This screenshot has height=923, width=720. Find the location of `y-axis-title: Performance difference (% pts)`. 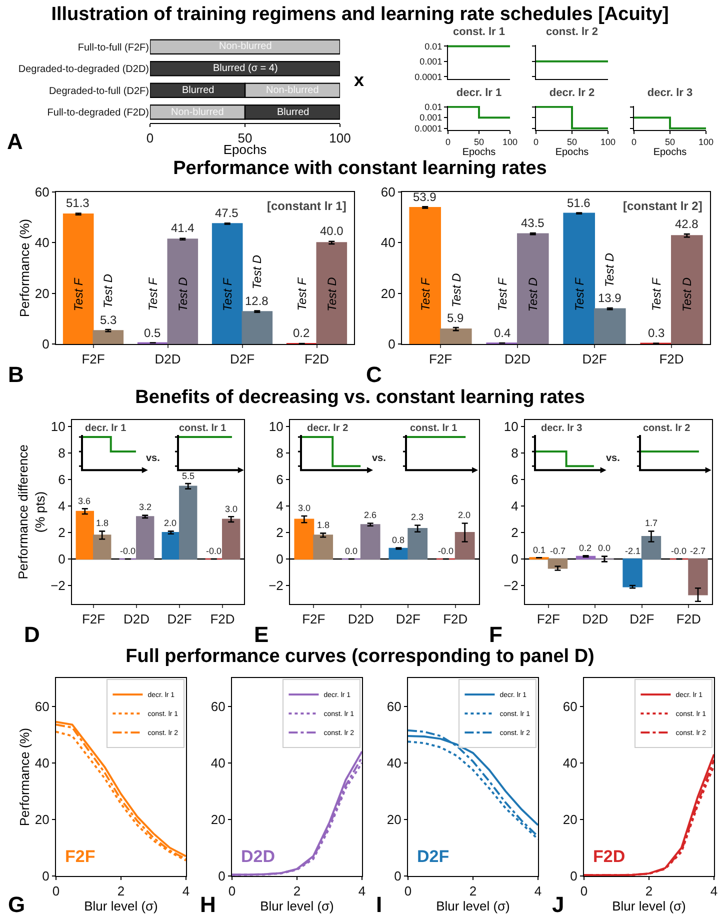

y-axis-title: Performance difference (% pts) is located at coordinates (32, 512).